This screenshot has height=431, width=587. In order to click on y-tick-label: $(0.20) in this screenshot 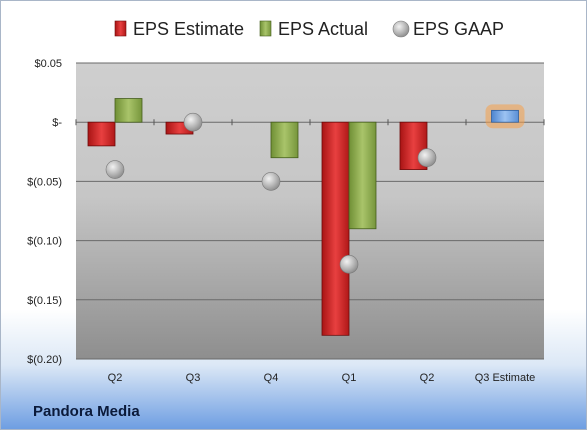, I will do `click(44, 360)`.